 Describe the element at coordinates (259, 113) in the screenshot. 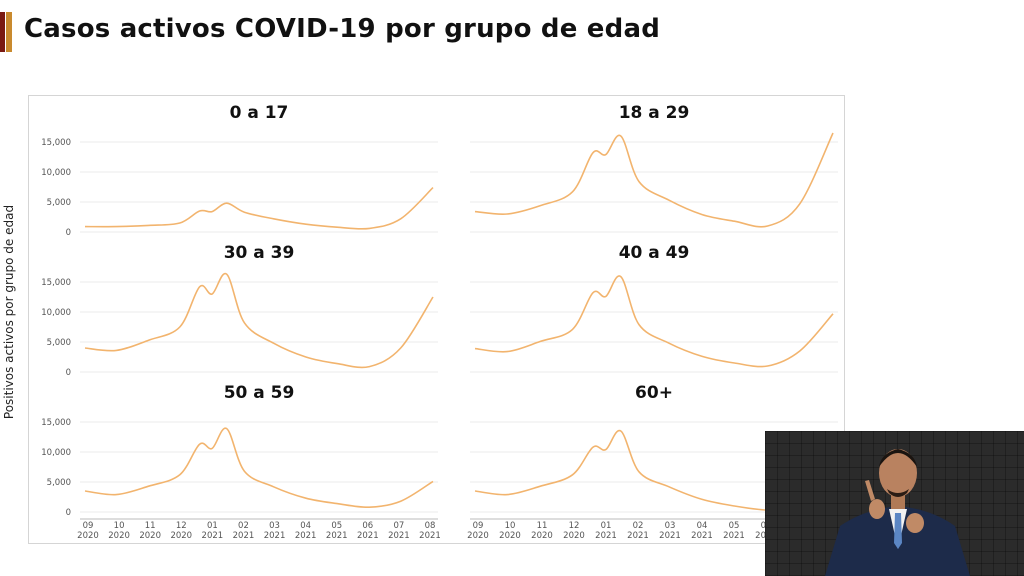

I see `panel-title: 0 a 17` at that location.